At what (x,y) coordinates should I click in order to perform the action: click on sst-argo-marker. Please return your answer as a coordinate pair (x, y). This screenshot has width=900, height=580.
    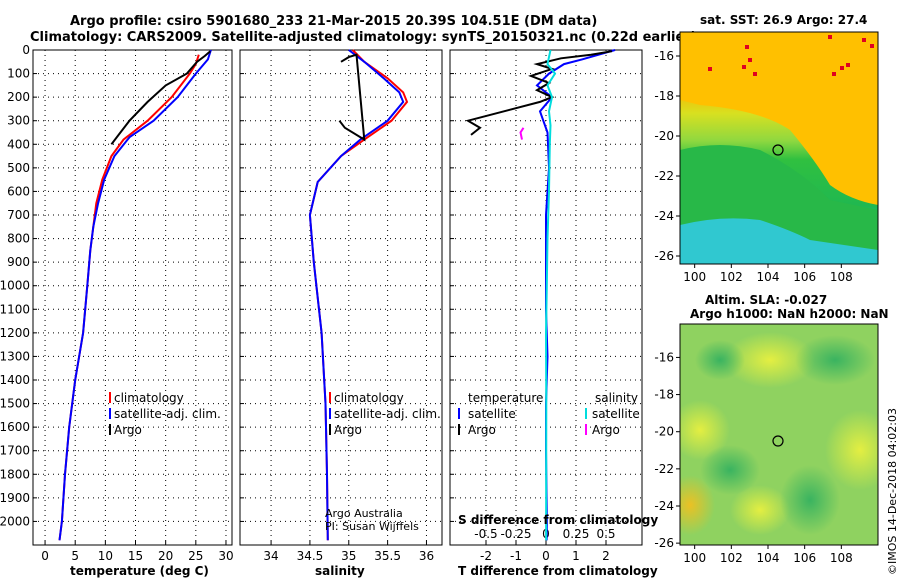
    Looking at the image, I should click on (778, 150).